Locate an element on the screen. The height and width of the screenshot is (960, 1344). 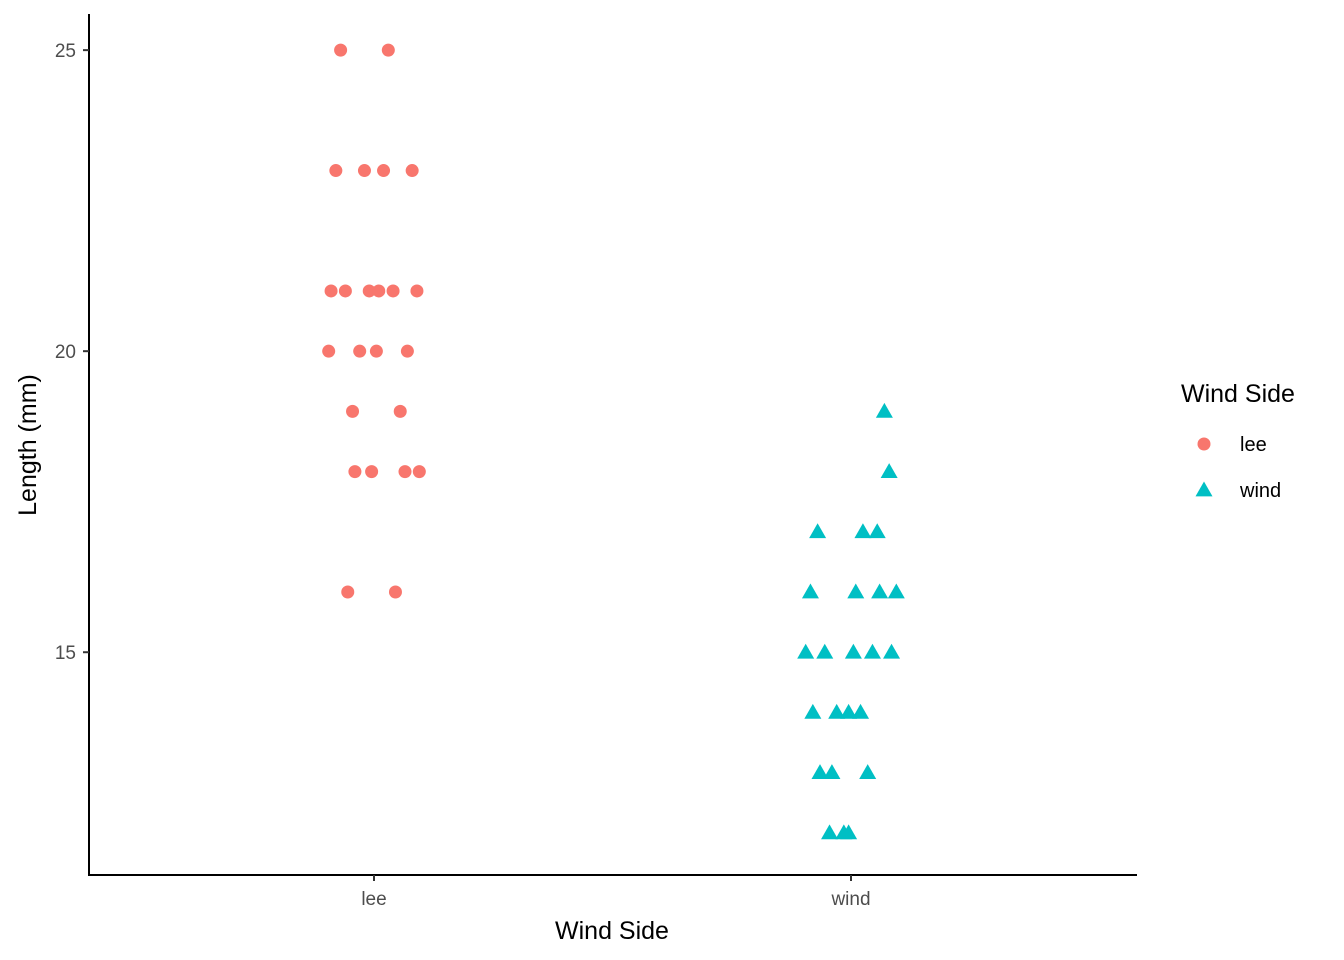
x-tick-label: lee is located at coordinates (373, 899).